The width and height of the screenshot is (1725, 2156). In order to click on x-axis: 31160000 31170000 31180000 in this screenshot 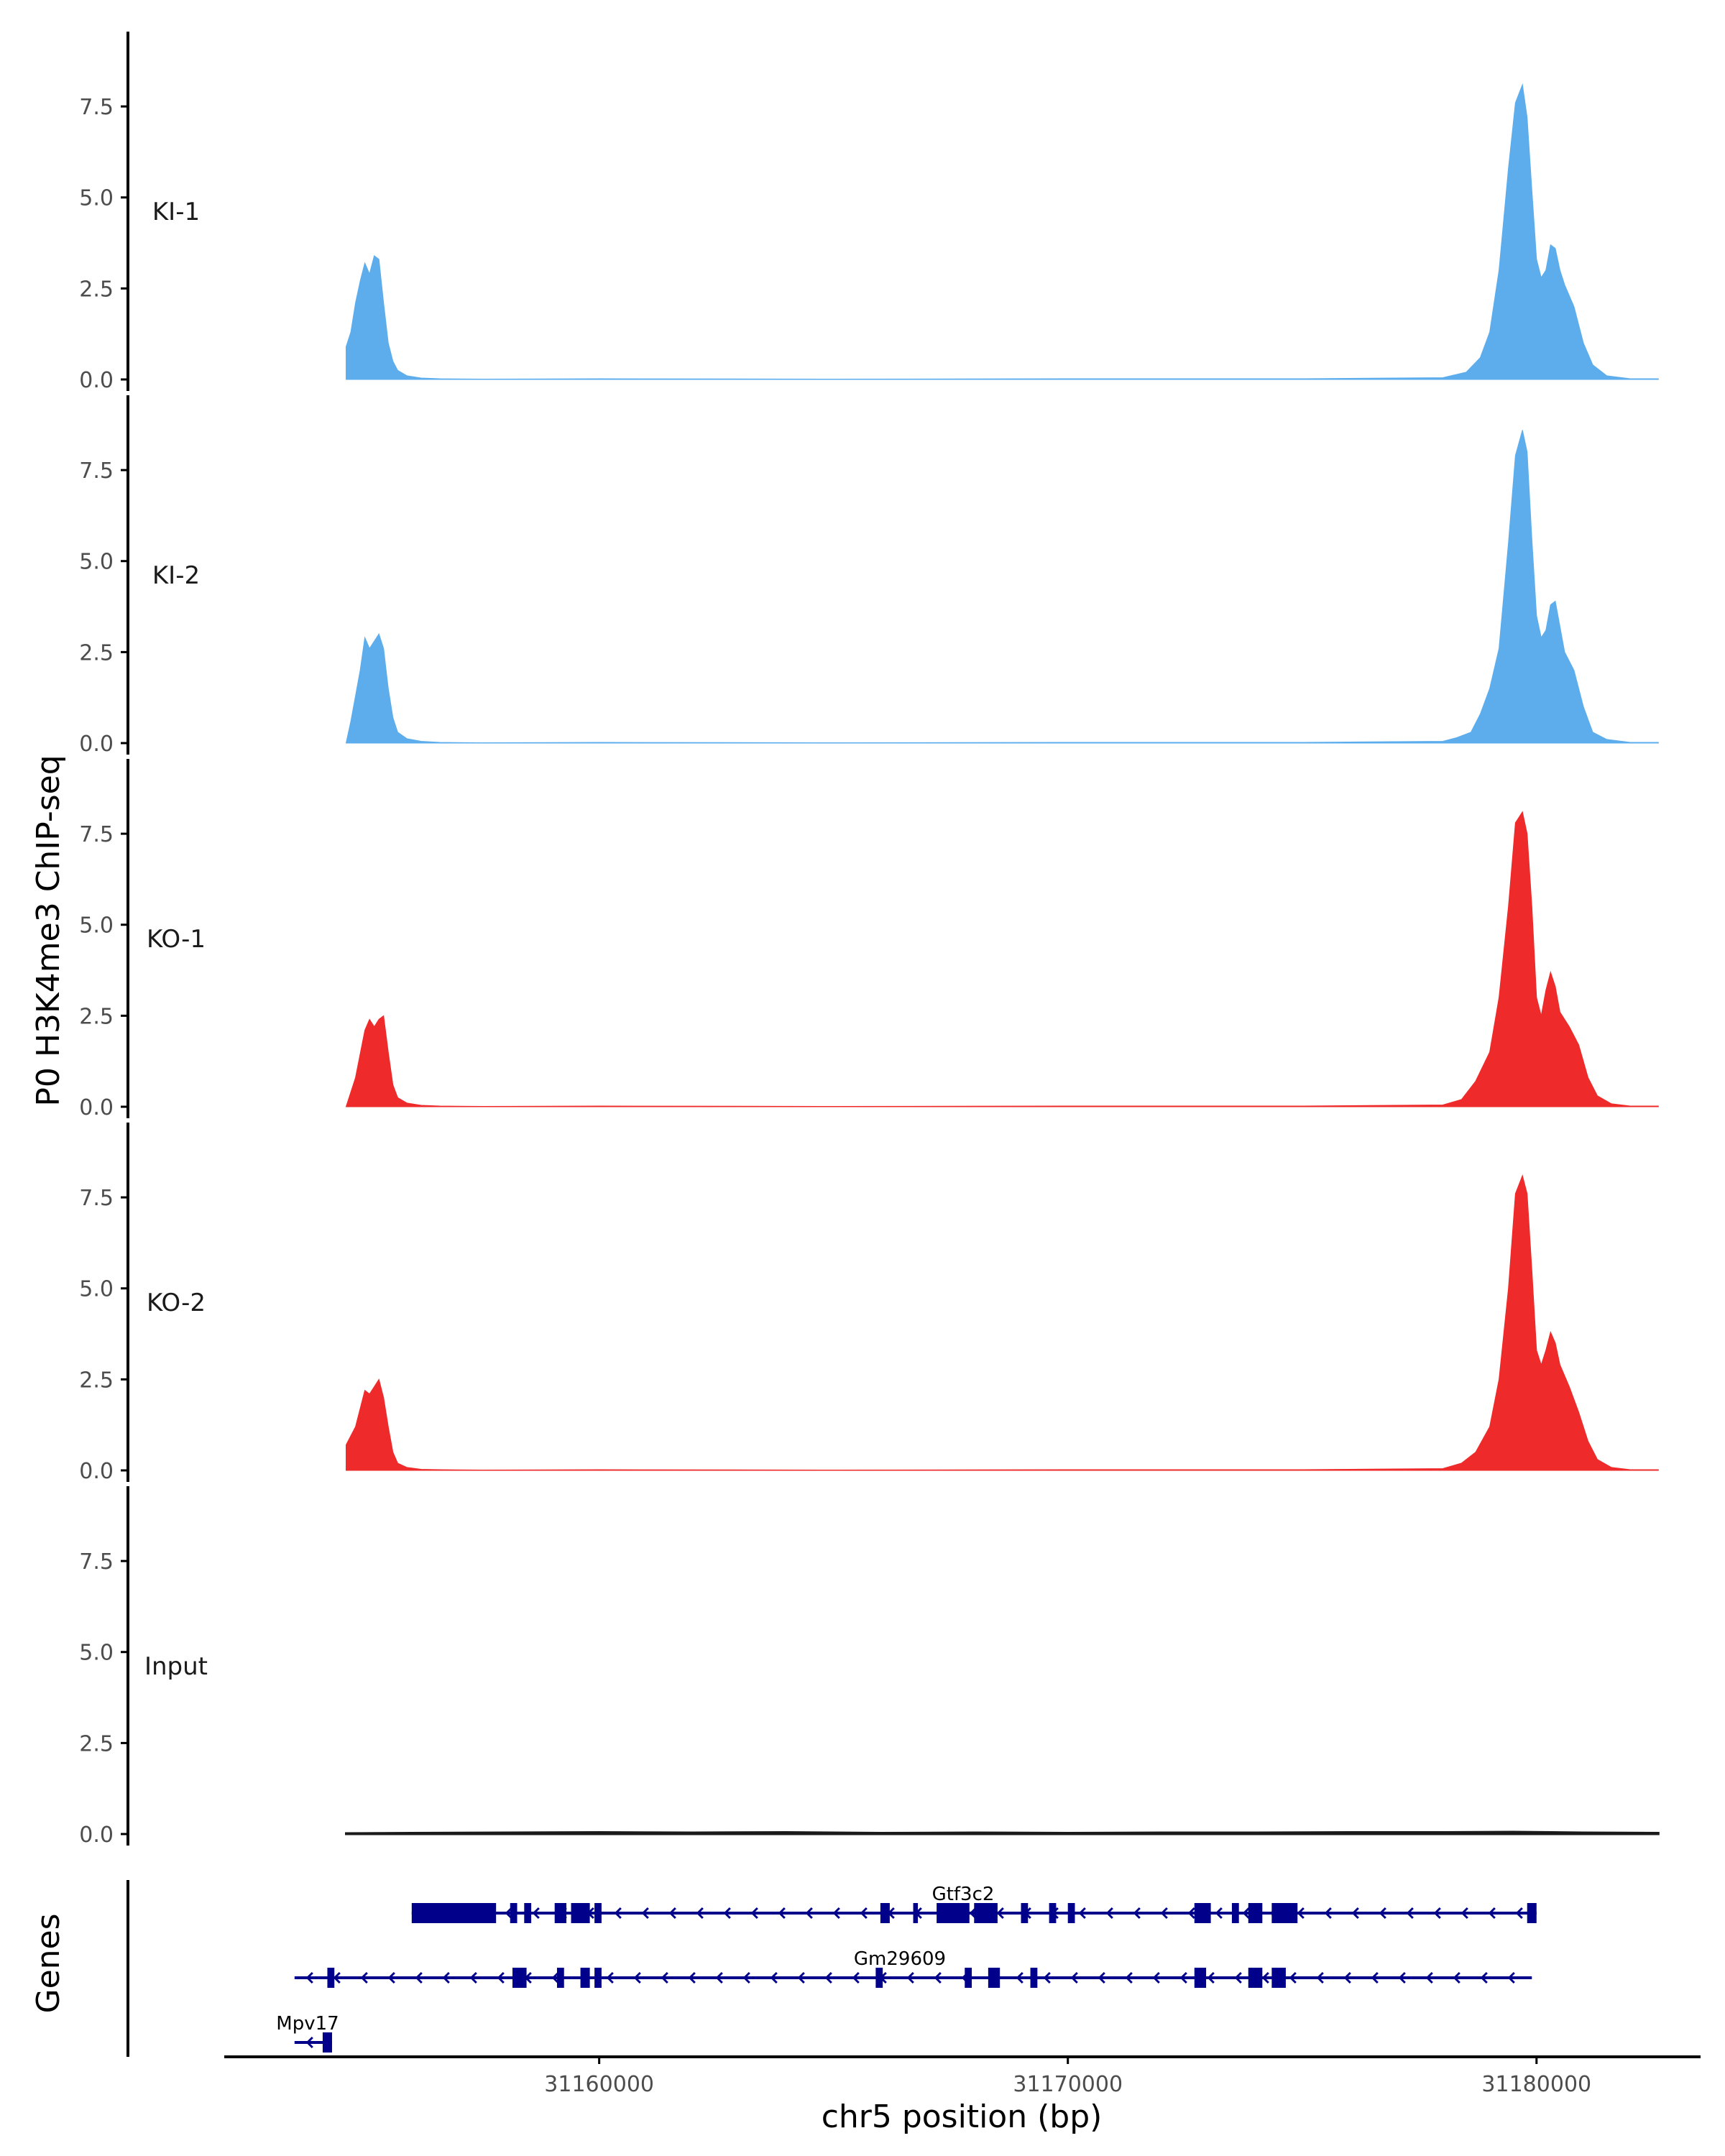, I will do `click(962, 2076)`.